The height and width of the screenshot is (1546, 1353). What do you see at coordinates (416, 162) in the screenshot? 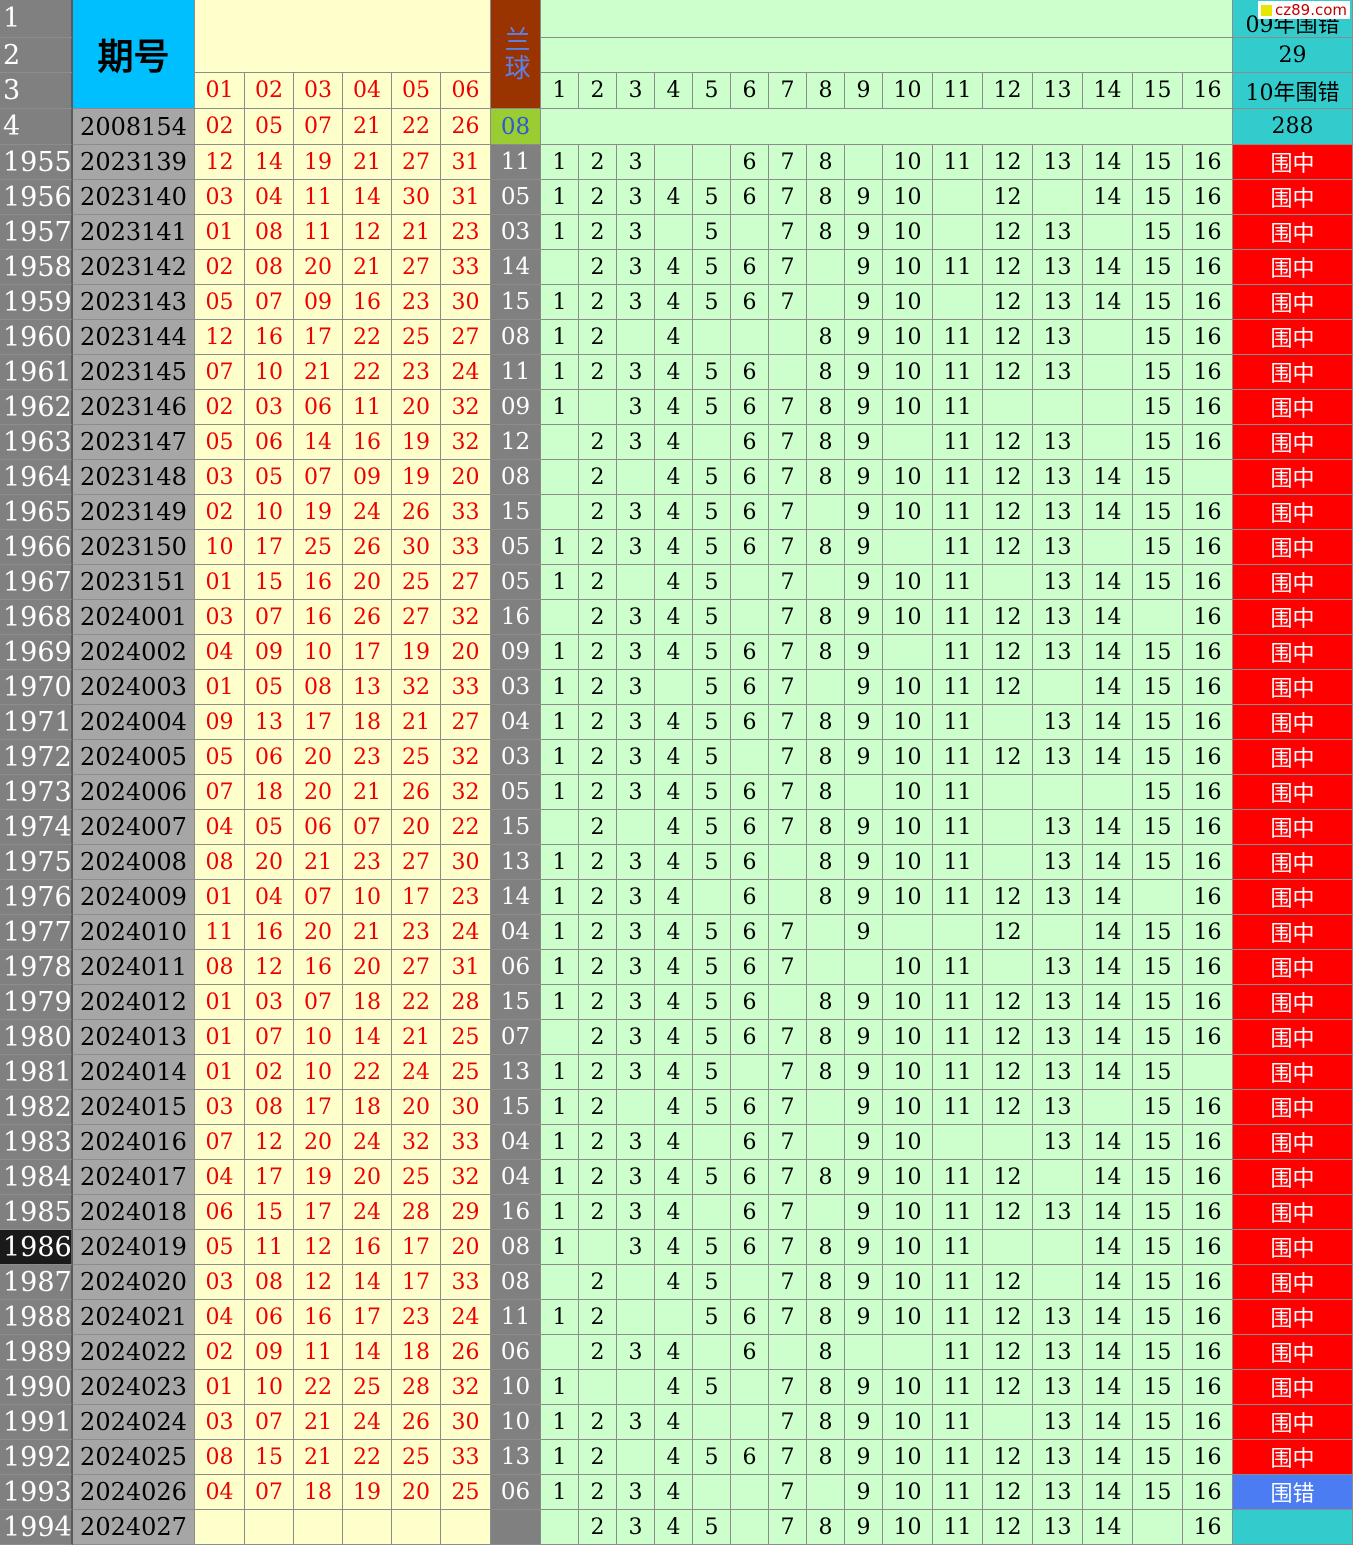
I see `red-ball-cell: 27` at bounding box center [416, 162].